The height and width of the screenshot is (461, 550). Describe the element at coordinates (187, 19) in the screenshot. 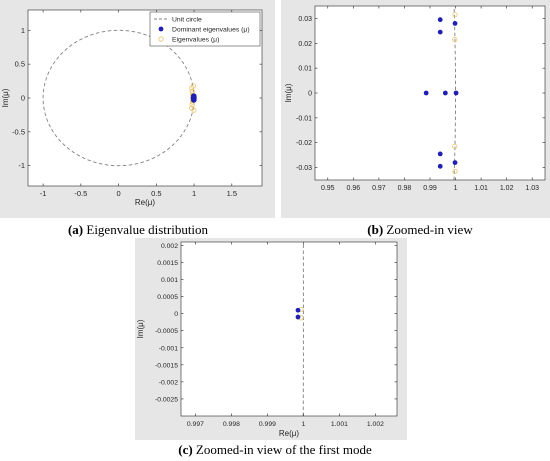

I see `legend-label: Unit circle` at that location.